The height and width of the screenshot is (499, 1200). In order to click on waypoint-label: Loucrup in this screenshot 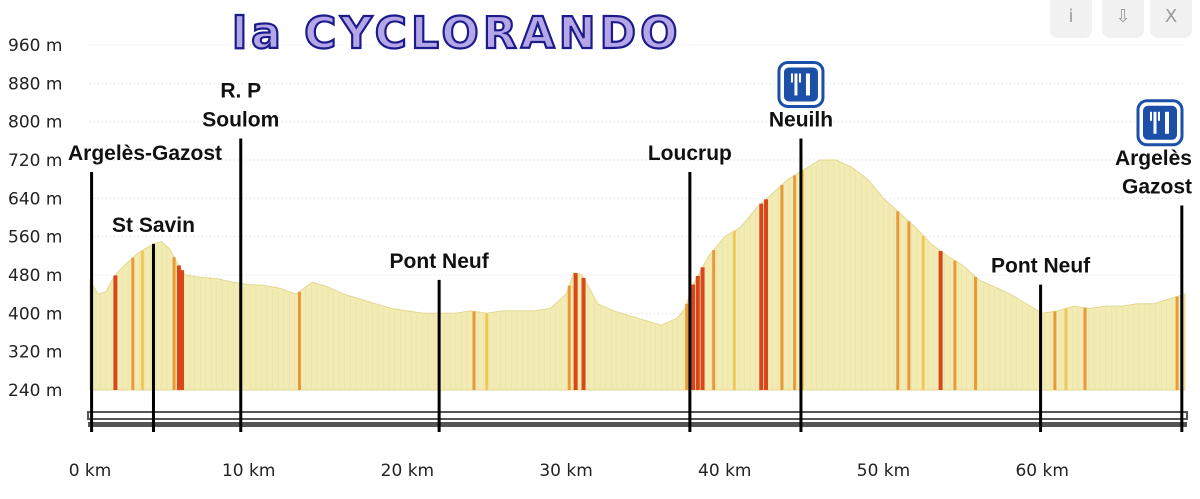, I will do `click(690, 153)`.